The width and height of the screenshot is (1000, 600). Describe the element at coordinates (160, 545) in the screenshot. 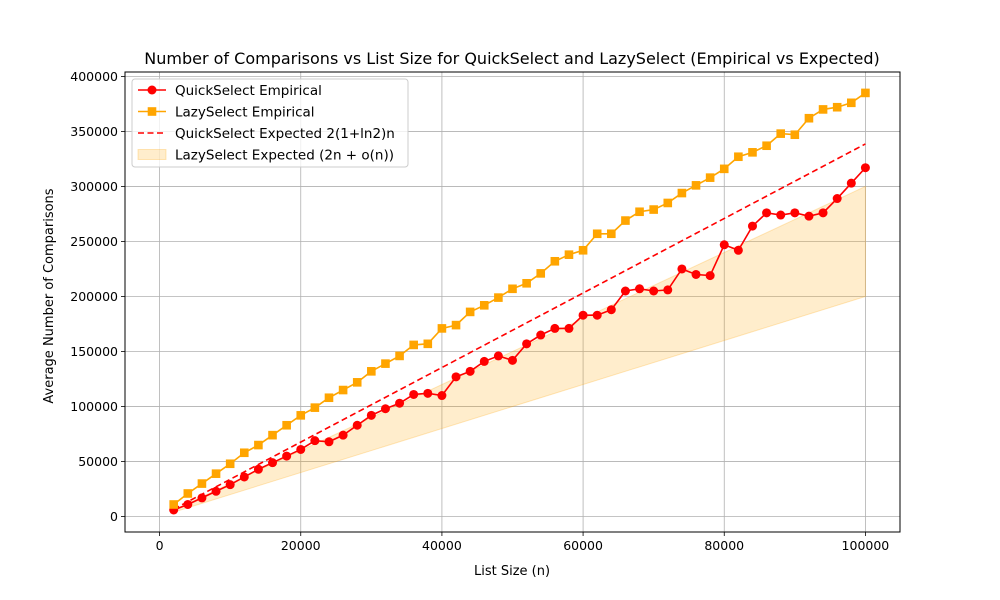

I see `x-tick-label: 0` at that location.